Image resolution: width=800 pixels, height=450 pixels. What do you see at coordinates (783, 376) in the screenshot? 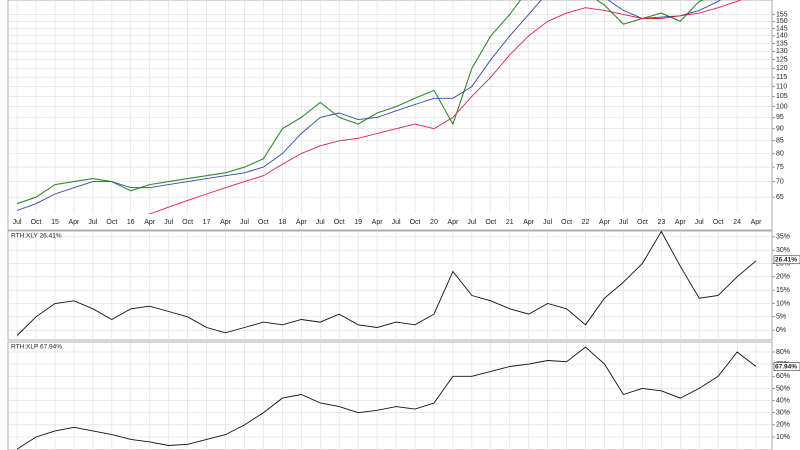
I see `y-tick-label: 60%` at bounding box center [783, 376].